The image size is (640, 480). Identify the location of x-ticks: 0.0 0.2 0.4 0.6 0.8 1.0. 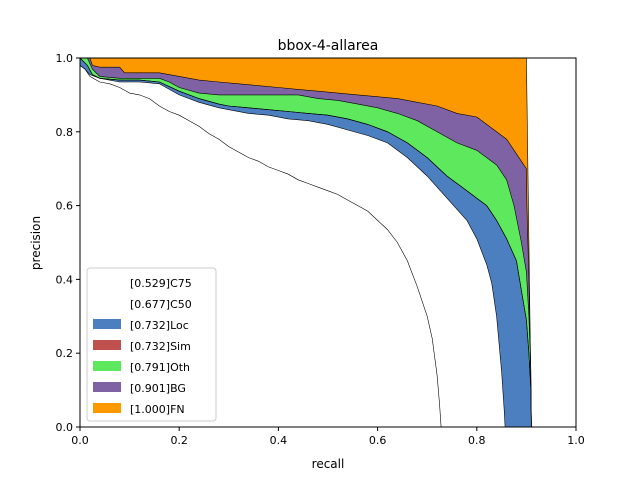
(328, 437).